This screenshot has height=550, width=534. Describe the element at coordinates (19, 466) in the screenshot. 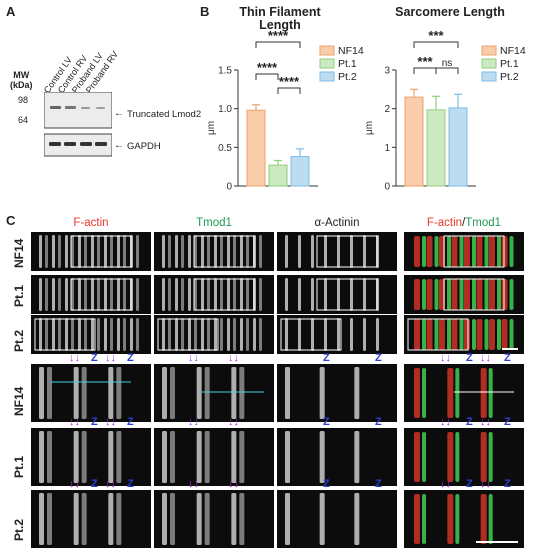

I see `zoom-row-label-pt1: Pt.1` at that location.